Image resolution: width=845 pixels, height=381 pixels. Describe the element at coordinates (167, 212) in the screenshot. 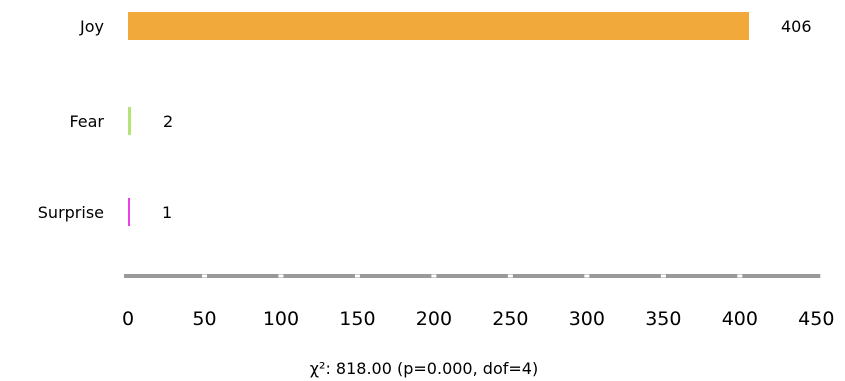

I see `value-label-surprise: 1` at that location.